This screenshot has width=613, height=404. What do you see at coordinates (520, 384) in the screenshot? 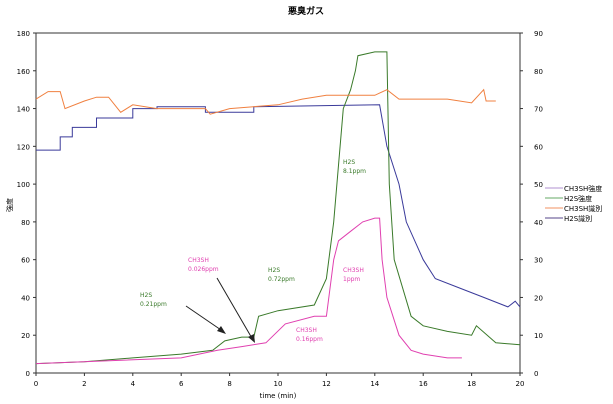
I see `x-tick-label: 20` at bounding box center [520, 384].